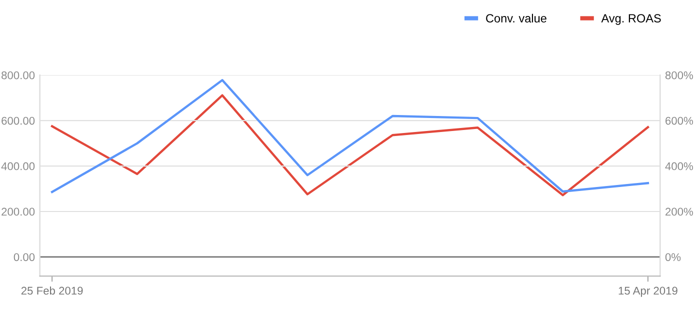 Image resolution: width=700 pixels, height=321 pixels. What do you see at coordinates (679, 75) in the screenshot?
I see `y2-tick-label: 800%` at bounding box center [679, 75].